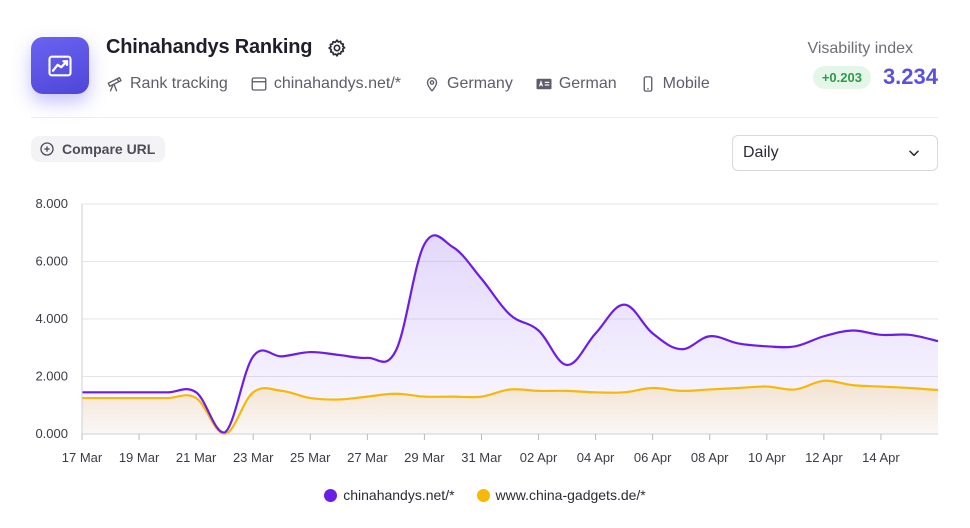  I want to click on plus-circle-icon, so click(47, 149).